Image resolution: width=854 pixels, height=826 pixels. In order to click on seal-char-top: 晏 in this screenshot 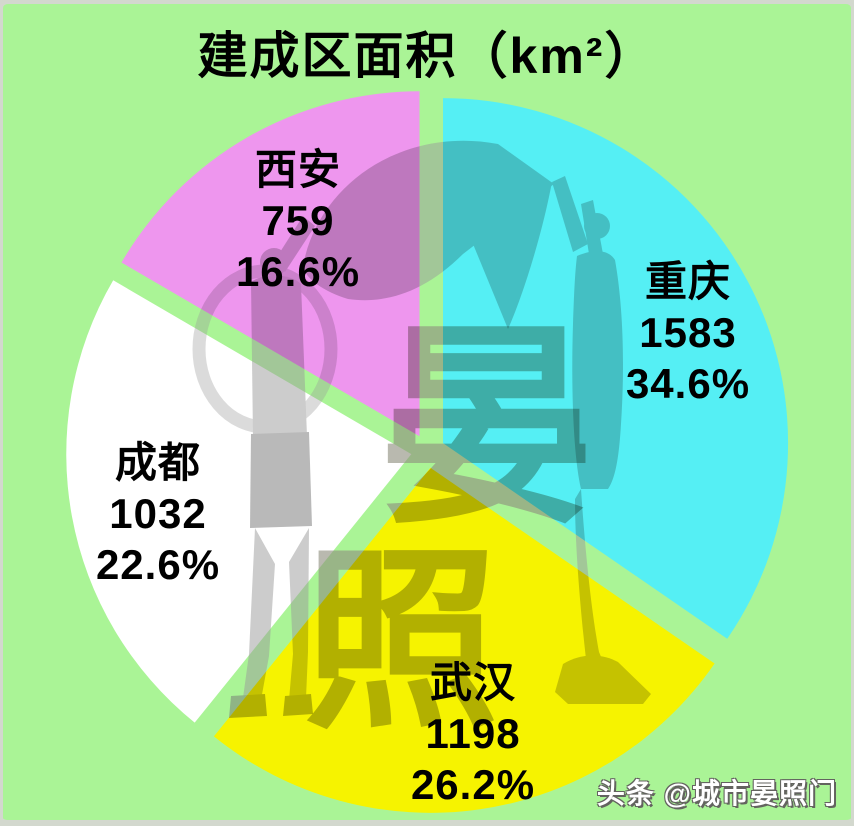, I will do `click(486, 426)`.